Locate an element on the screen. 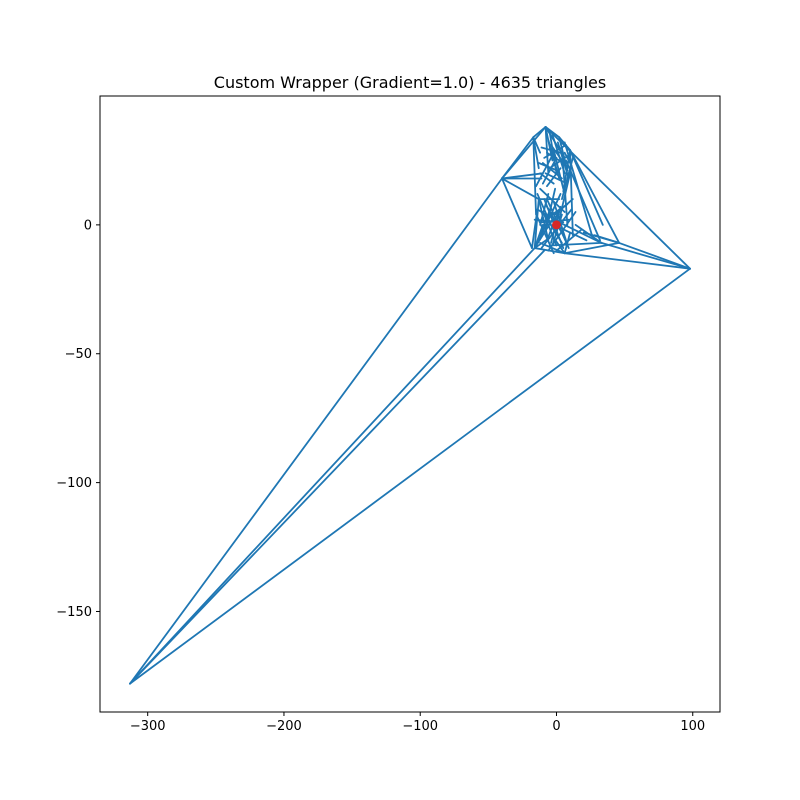  y-tick-label: −50 is located at coordinates (78, 354).